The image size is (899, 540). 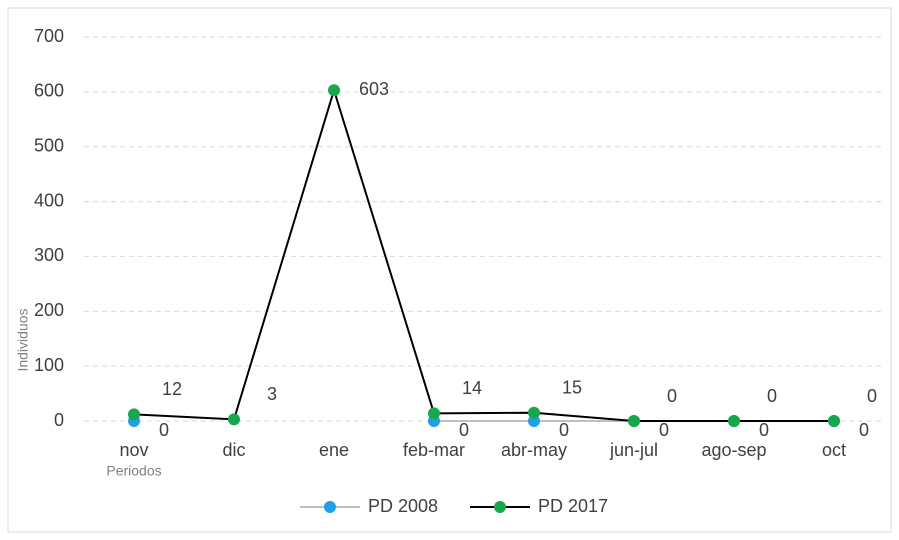 What do you see at coordinates (572, 388) in the screenshot?
I see `data-label: 15` at bounding box center [572, 388].